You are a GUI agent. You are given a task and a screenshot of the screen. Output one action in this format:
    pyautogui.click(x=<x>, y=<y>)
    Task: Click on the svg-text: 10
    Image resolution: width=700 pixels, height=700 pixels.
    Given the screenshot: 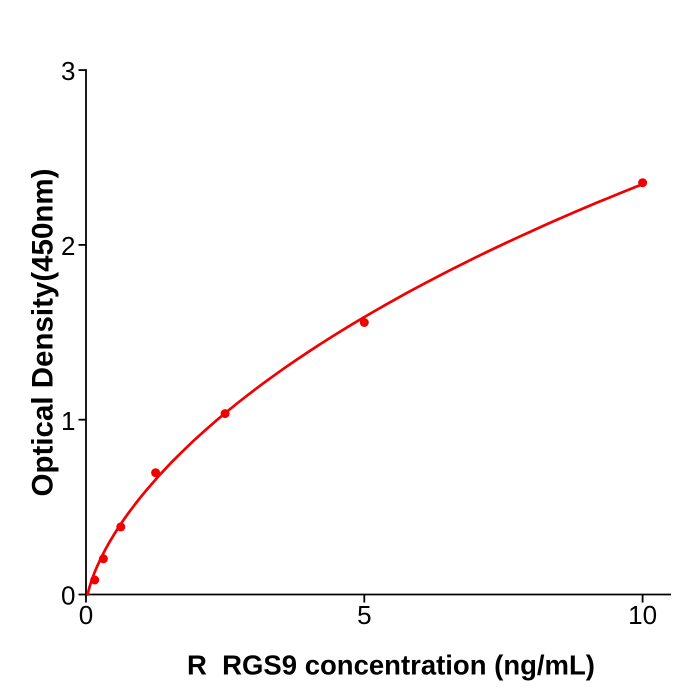 What is the action you would take?
    pyautogui.click(x=642, y=615)
    